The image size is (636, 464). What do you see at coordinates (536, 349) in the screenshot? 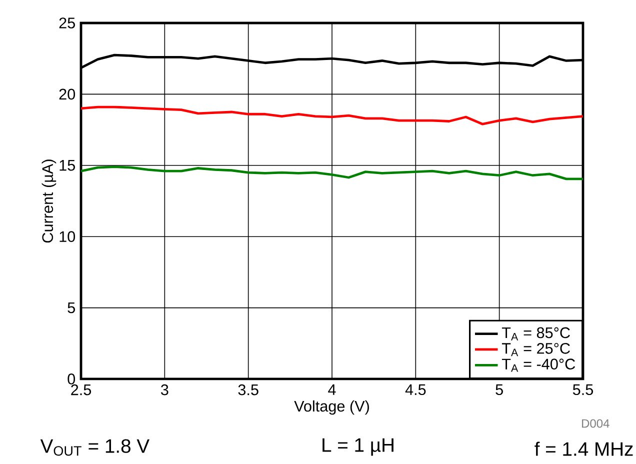
I see `legend-label: T$_{A}$ = 25°C` at bounding box center [536, 349].